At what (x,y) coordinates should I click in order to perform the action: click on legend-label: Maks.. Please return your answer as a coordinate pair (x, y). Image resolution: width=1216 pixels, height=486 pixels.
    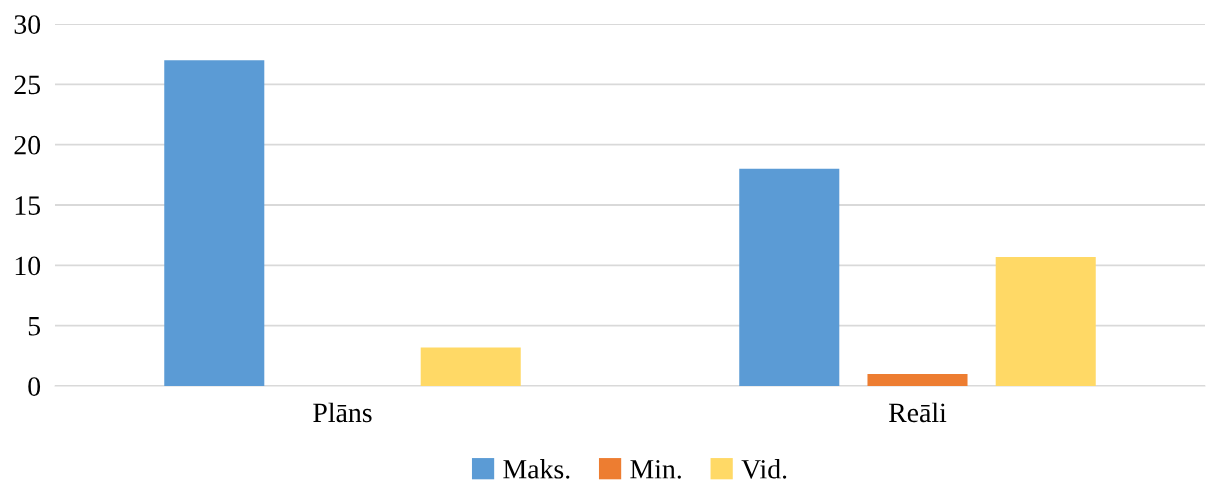
    Looking at the image, I should click on (536, 469).